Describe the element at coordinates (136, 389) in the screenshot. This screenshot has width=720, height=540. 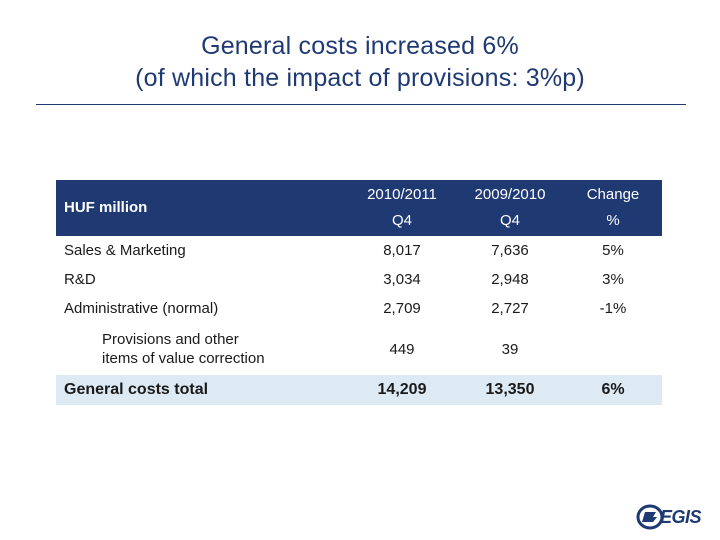
I see `total-label: General costs total` at that location.